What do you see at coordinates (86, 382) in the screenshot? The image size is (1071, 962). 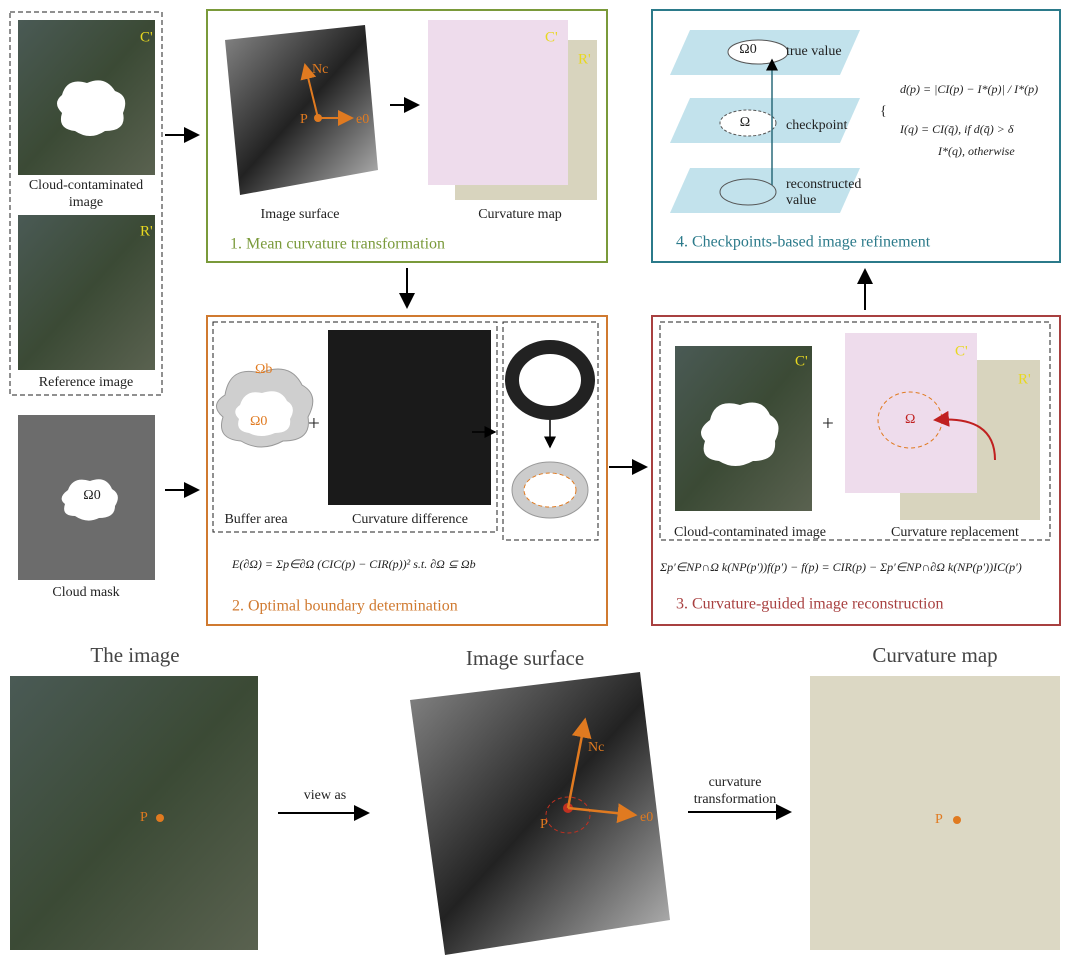 I see `label: Reference image` at bounding box center [86, 382].